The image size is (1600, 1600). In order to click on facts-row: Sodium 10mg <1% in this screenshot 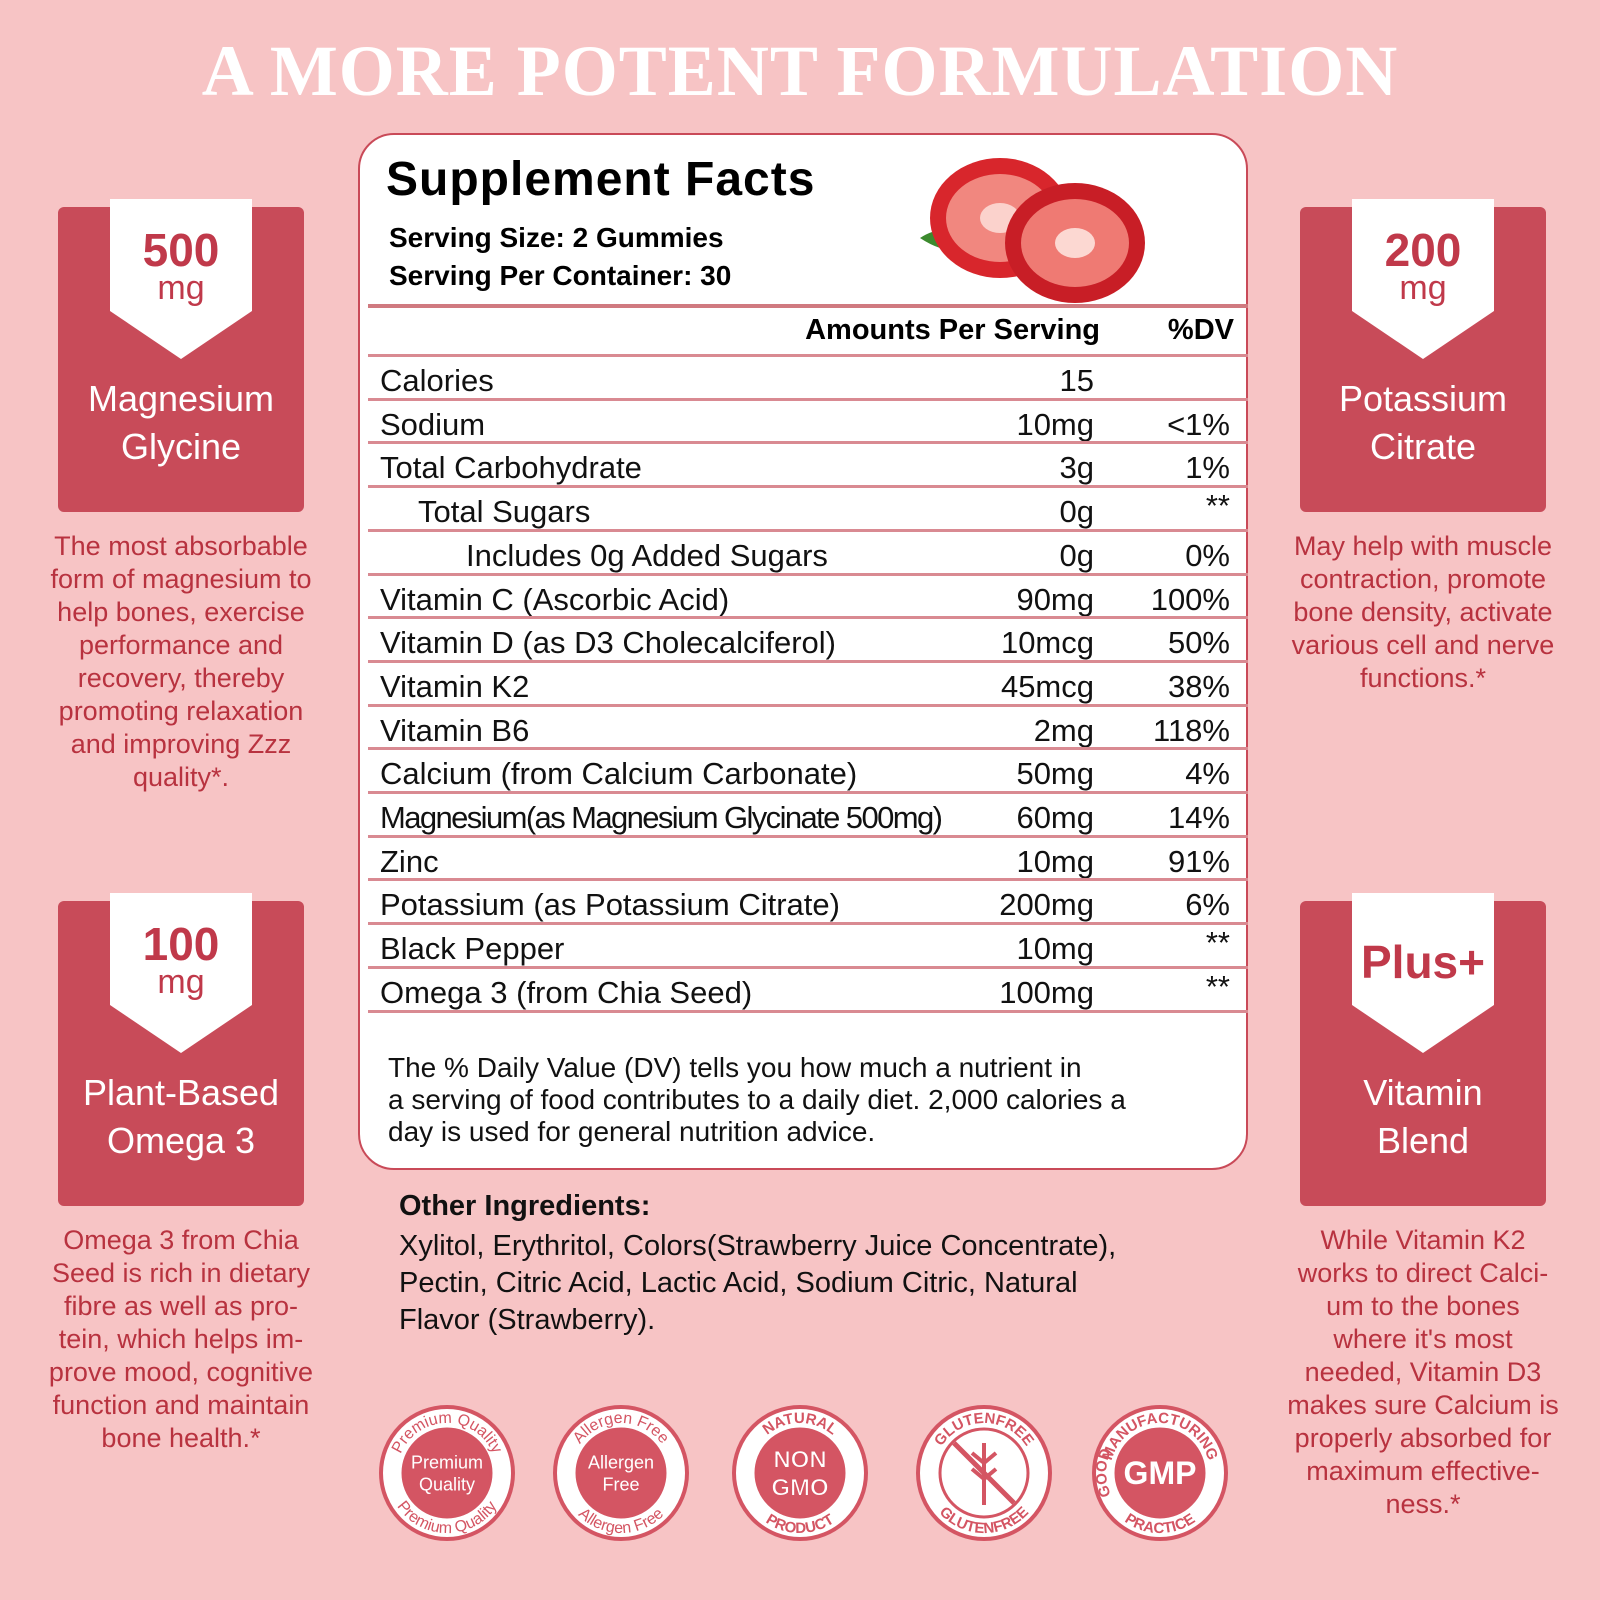, I will do `click(808, 421)`.